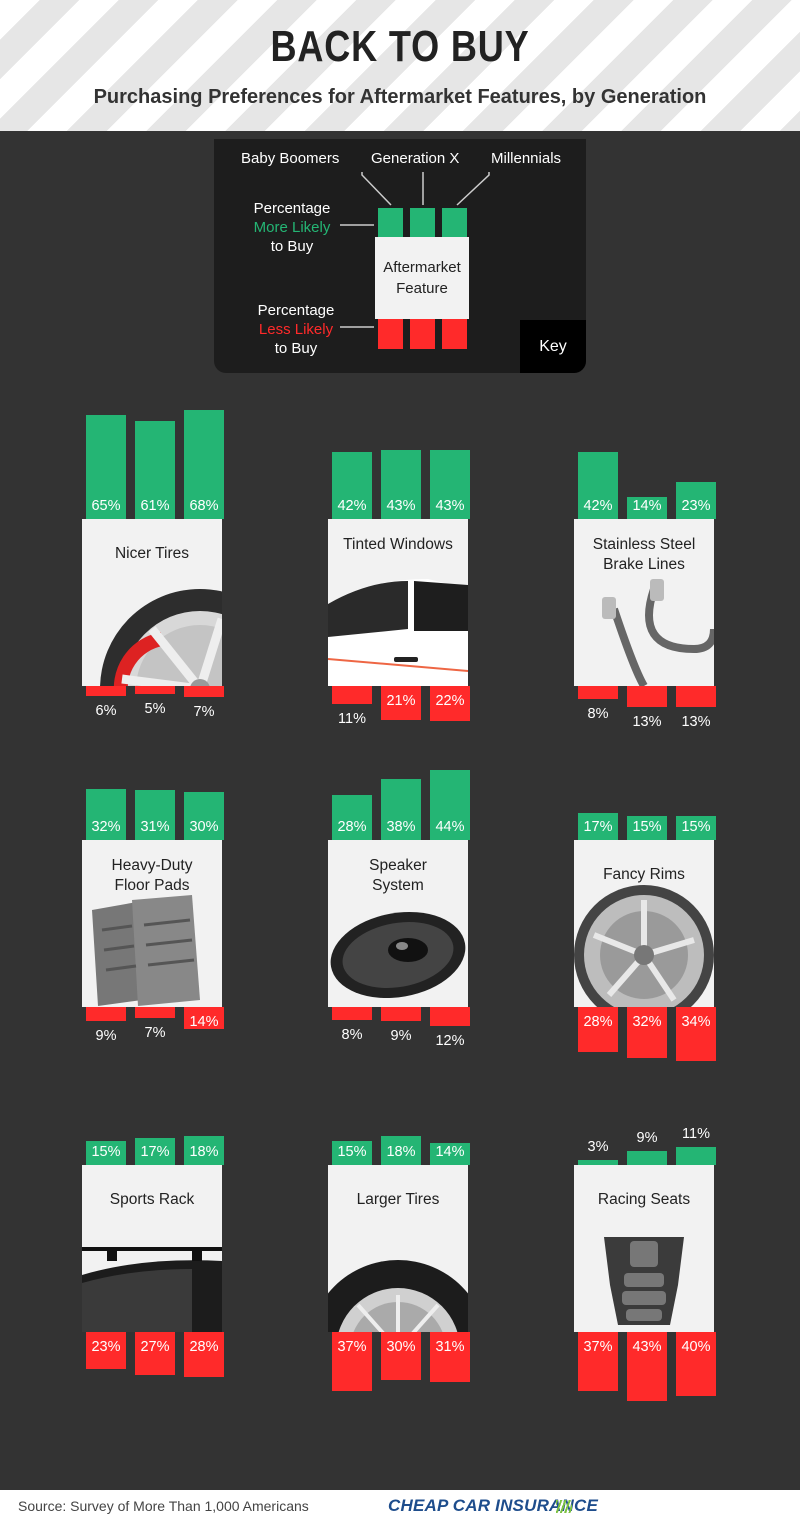  I want to click on legend-series-millennials: Millennials, so click(526, 158).